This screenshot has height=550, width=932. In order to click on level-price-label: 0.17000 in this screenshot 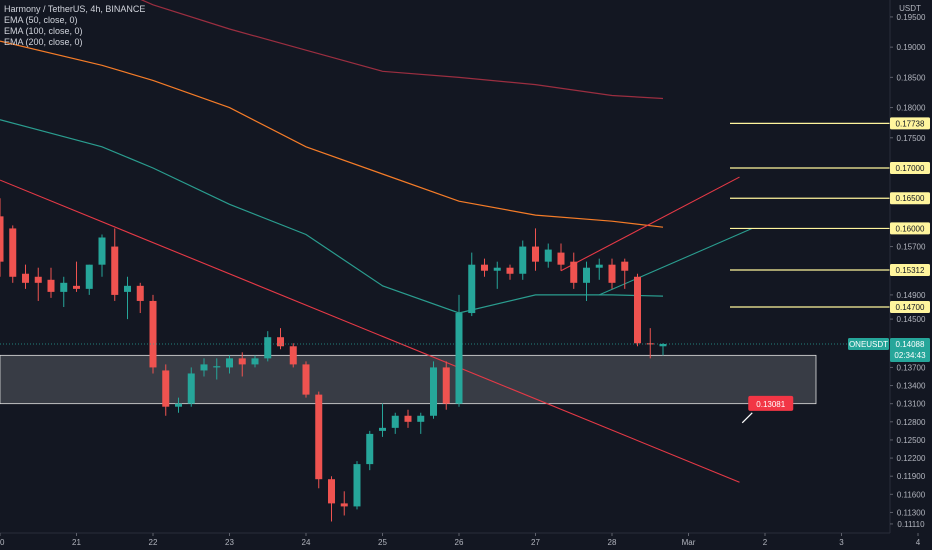, I will do `click(910, 168)`.